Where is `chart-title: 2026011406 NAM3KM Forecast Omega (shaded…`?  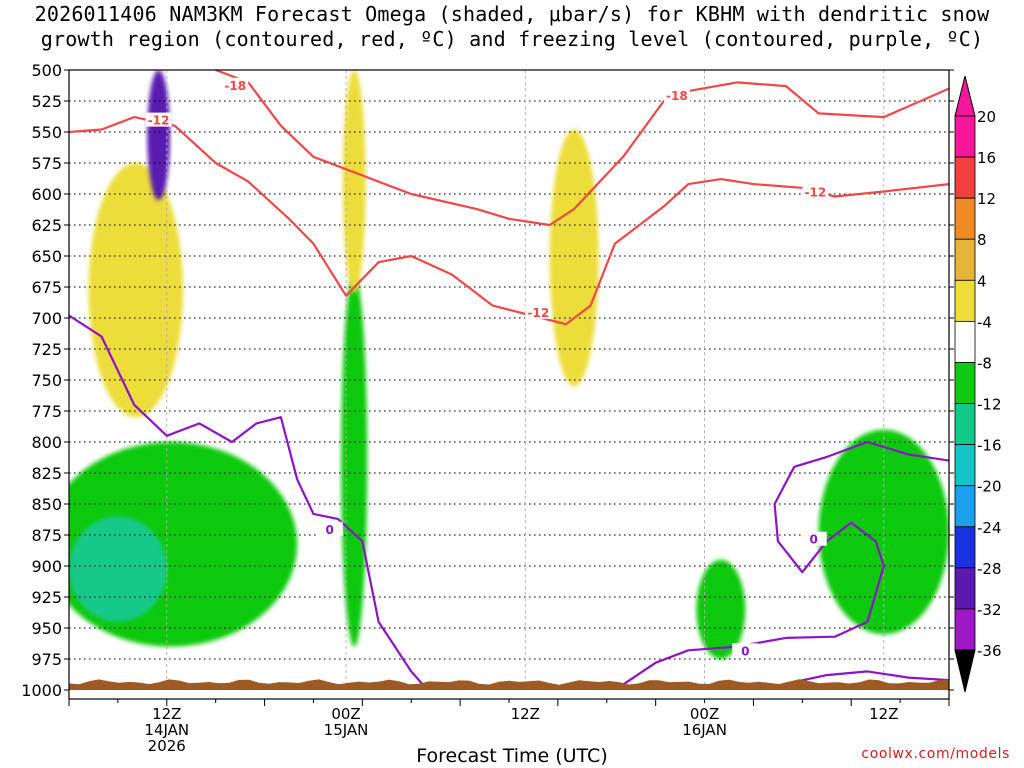 chart-title: 2026011406 NAM3KM Forecast Omega (shaded… is located at coordinates (512, 27).